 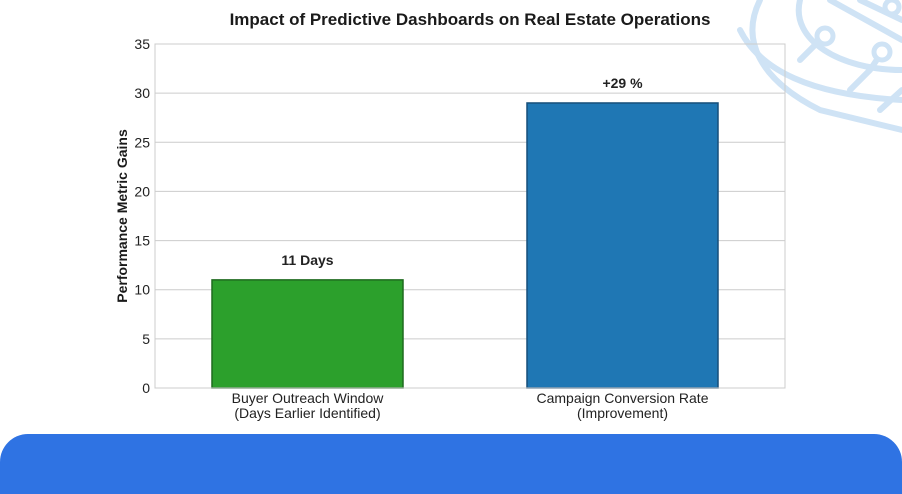 What do you see at coordinates (142, 93) in the screenshot?
I see `y-tick-label: 30` at bounding box center [142, 93].